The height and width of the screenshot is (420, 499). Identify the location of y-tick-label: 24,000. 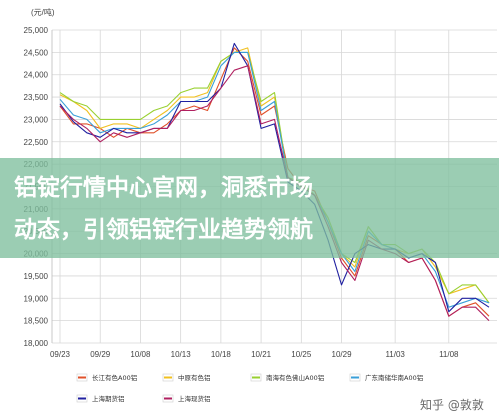
(36, 75).